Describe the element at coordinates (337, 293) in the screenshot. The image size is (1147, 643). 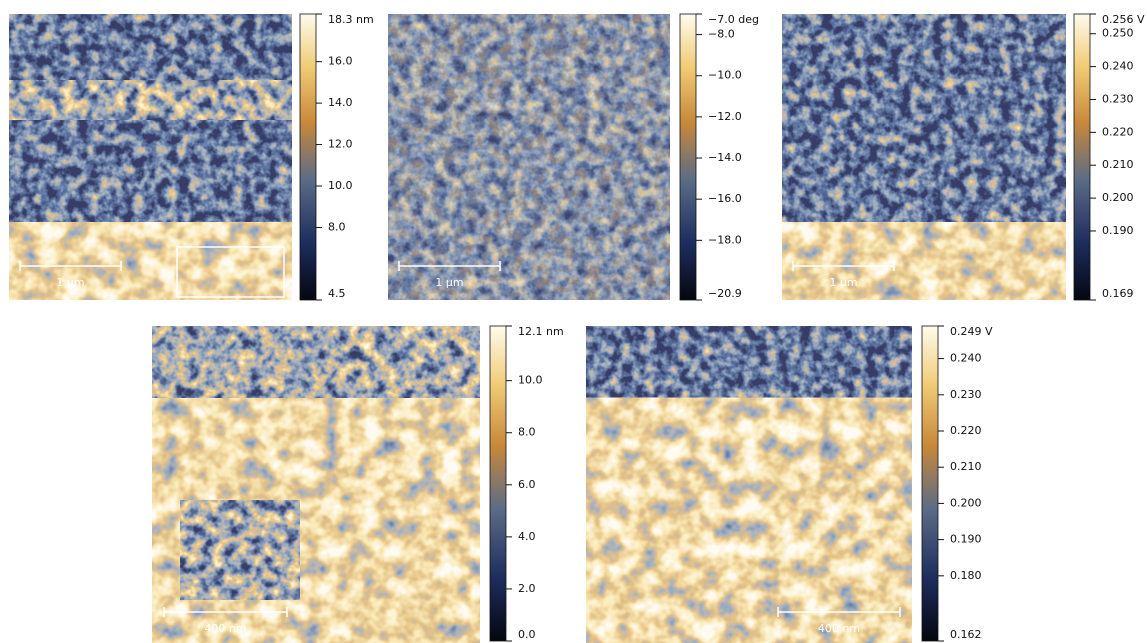
I see `colorbar-label: 4.5` at that location.